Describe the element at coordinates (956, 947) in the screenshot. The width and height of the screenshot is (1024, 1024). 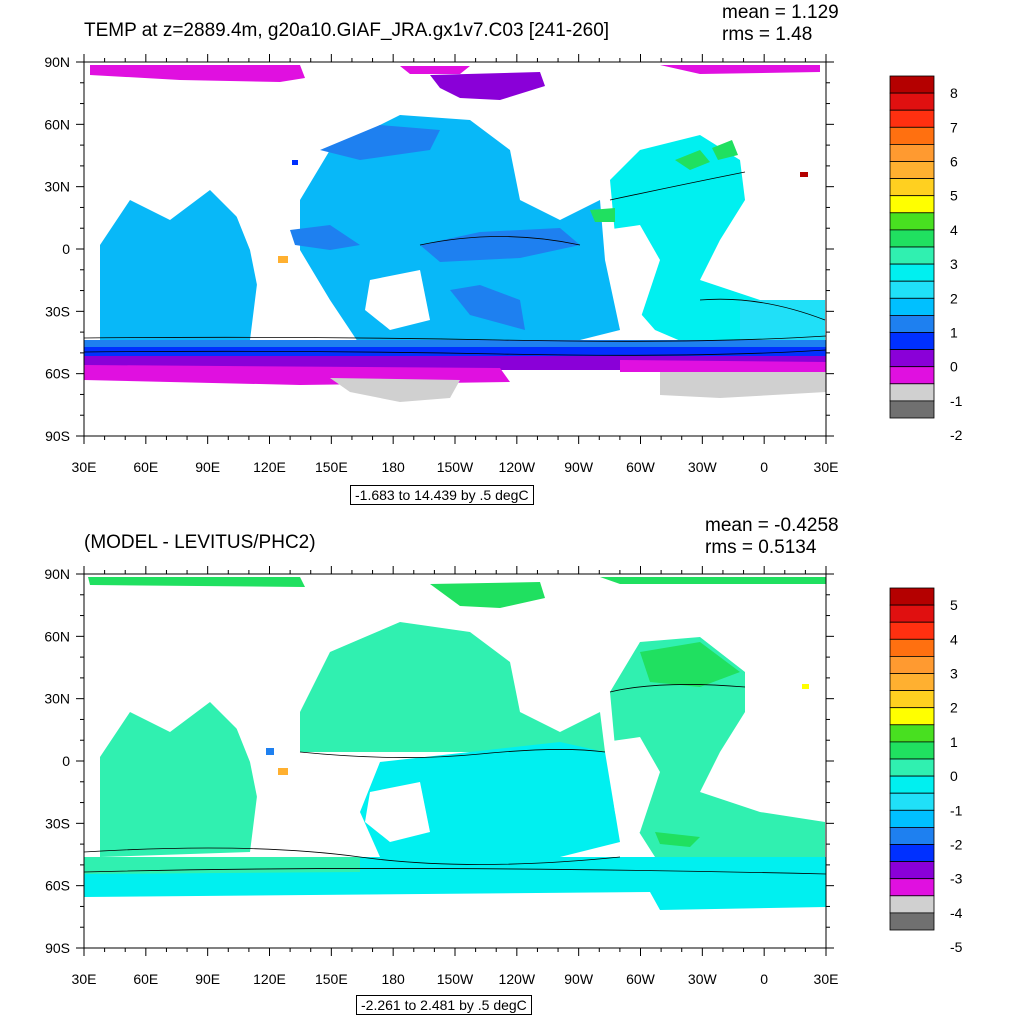
I see `colorbar-label: -5` at that location.